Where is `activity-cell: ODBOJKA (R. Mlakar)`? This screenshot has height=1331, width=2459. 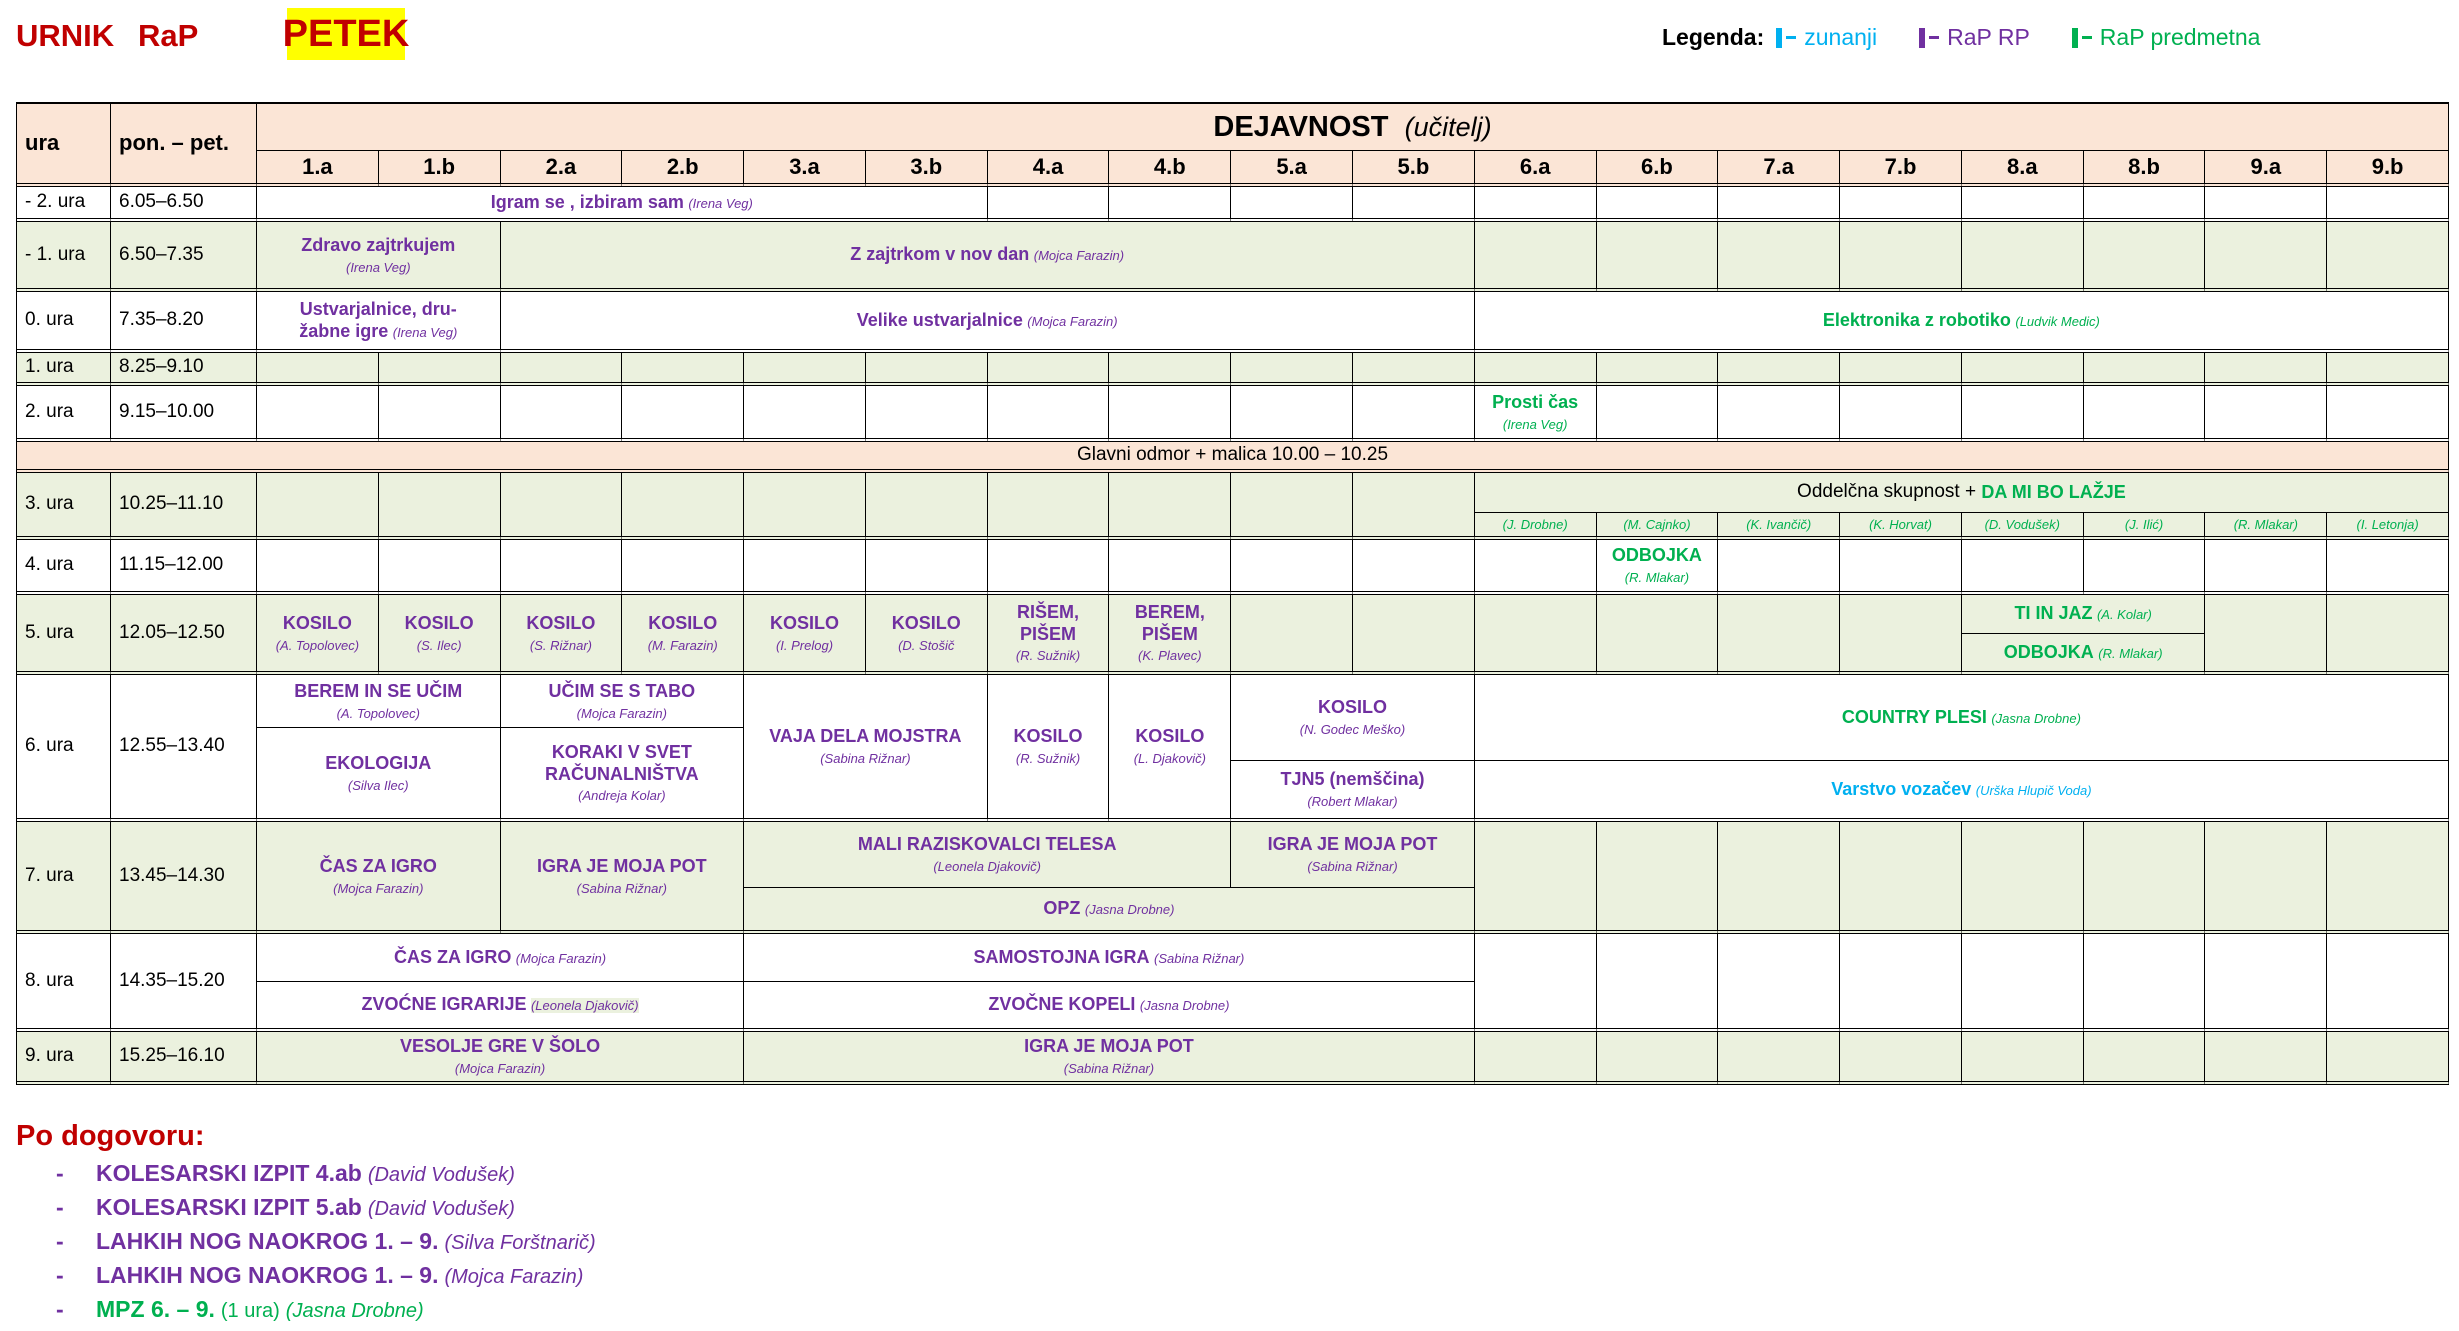
activity-cell: ODBOJKA (R. Mlakar) is located at coordinates (1657, 567).